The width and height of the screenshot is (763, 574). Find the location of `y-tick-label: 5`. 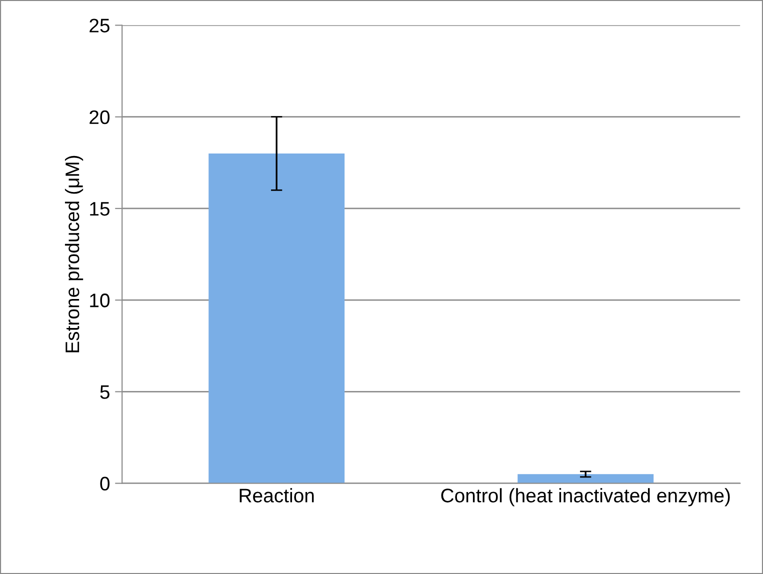

y-tick-label: 5 is located at coordinates (105, 392).